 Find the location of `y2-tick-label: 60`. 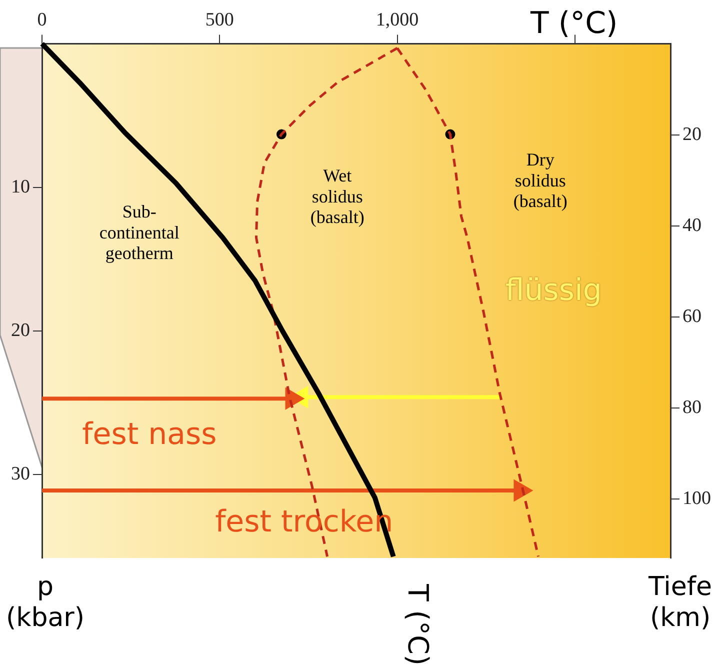

y2-tick-label: 60 is located at coordinates (692, 316).